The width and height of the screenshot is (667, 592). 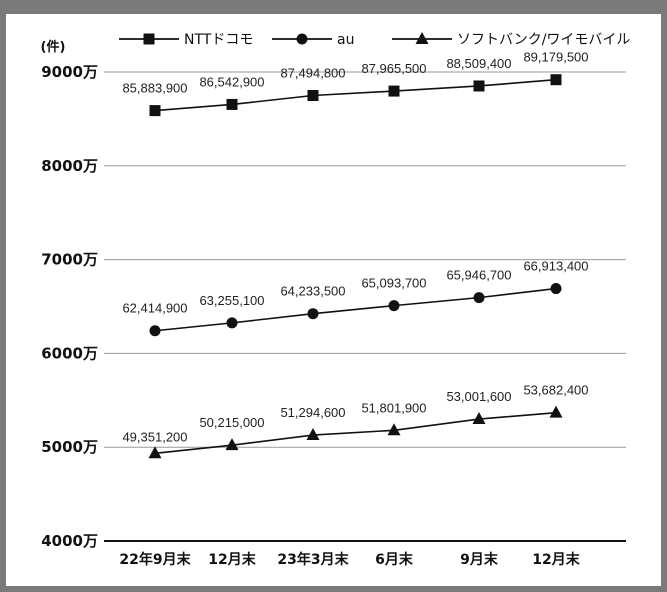 I want to click on legend-item: ソフトバンク/ワイモバイル, so click(x=511, y=40).